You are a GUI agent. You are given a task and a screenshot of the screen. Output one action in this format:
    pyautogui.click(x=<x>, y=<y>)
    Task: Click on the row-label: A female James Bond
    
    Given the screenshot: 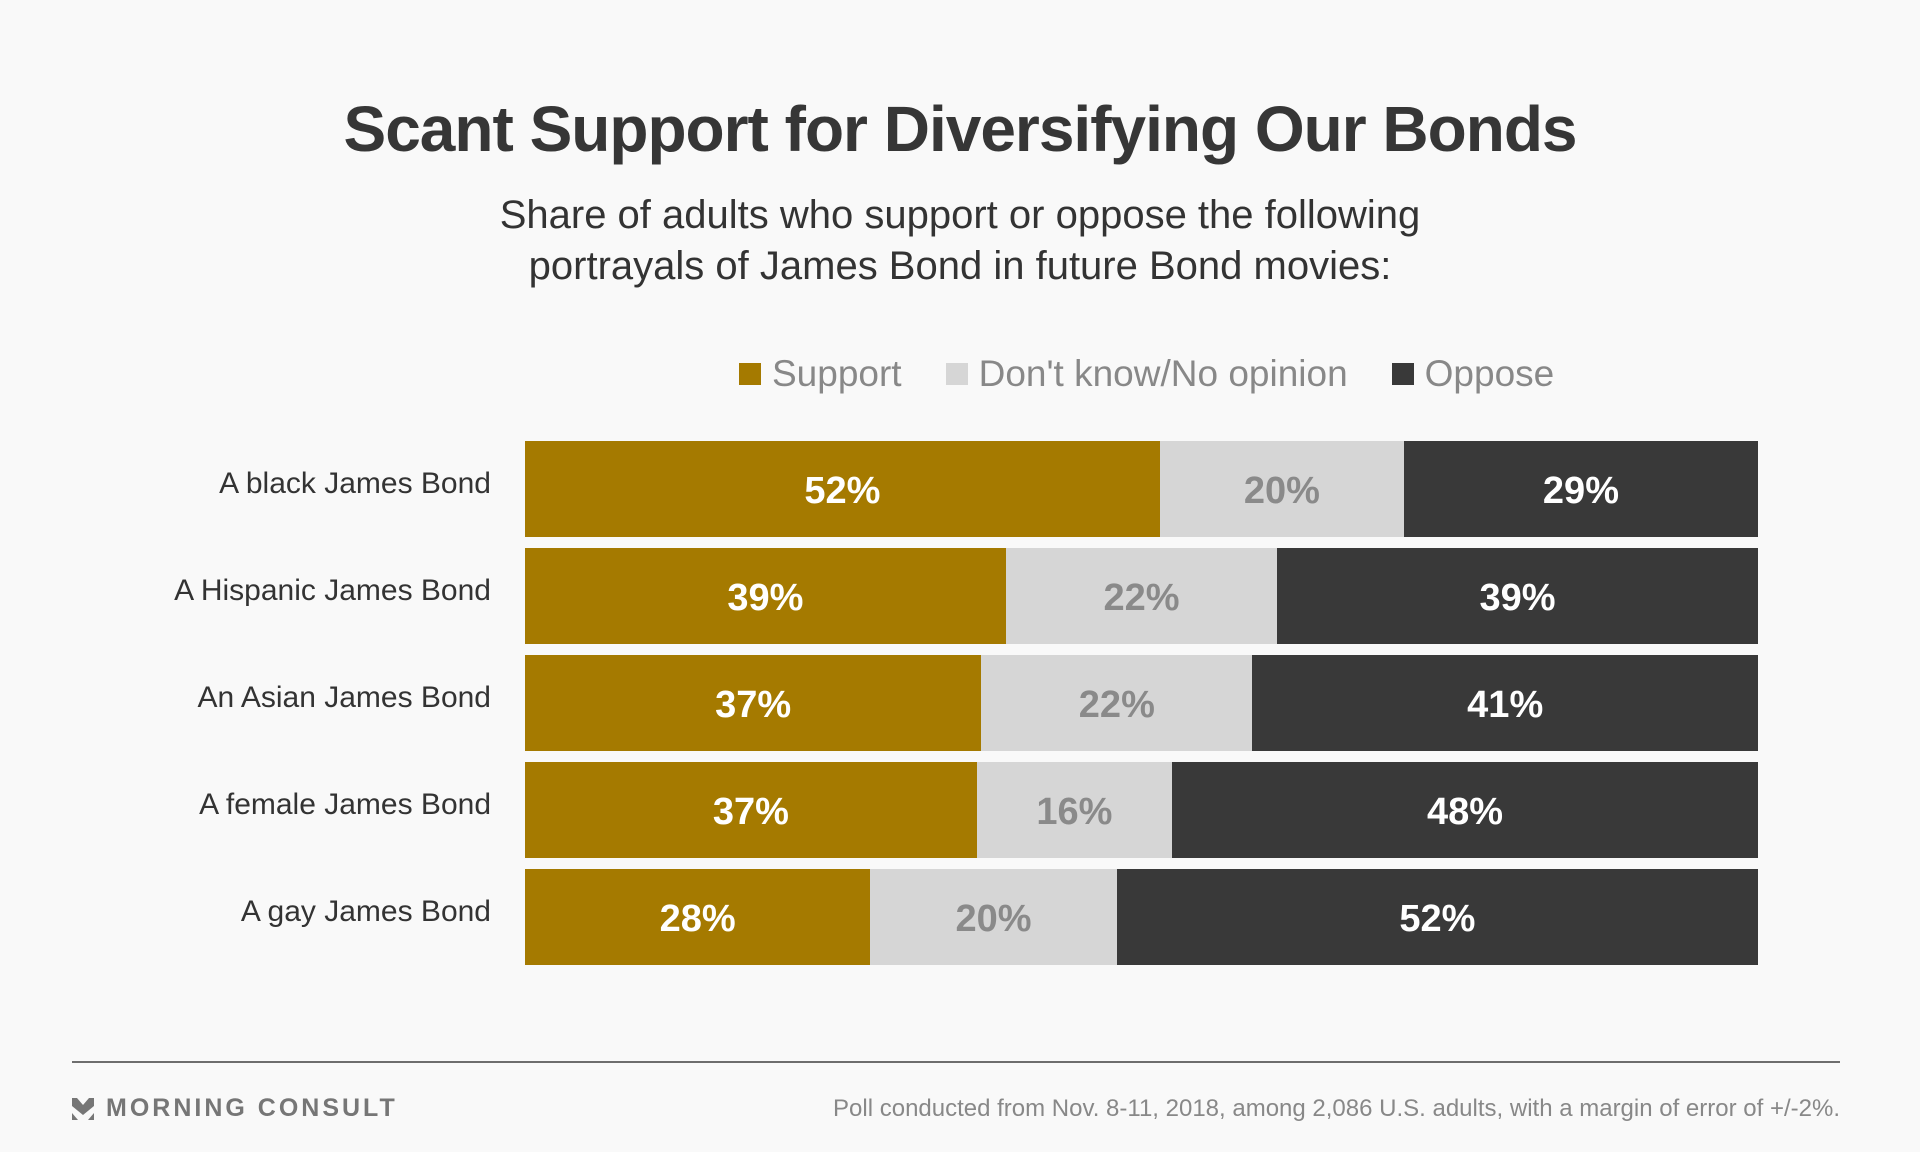 What is the action you would take?
    pyautogui.click(x=345, y=804)
    